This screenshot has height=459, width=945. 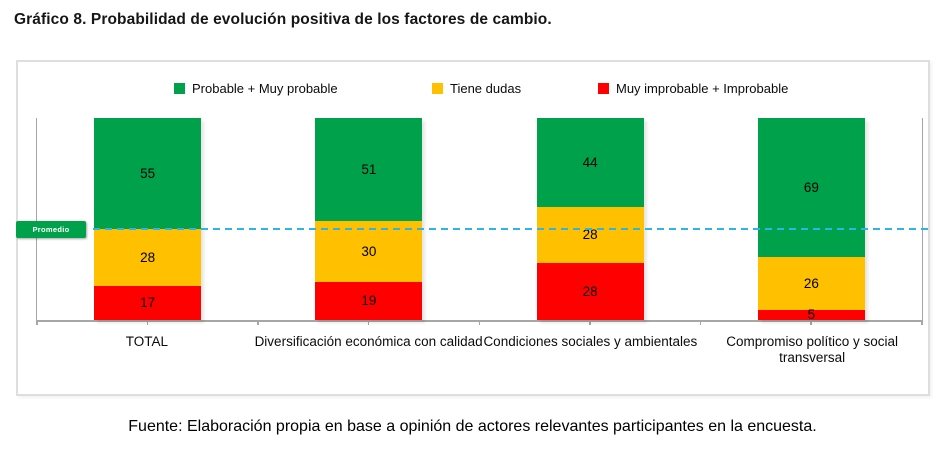 What do you see at coordinates (179, 88) in the screenshot?
I see `legend-swatch-green-icon` at bounding box center [179, 88].